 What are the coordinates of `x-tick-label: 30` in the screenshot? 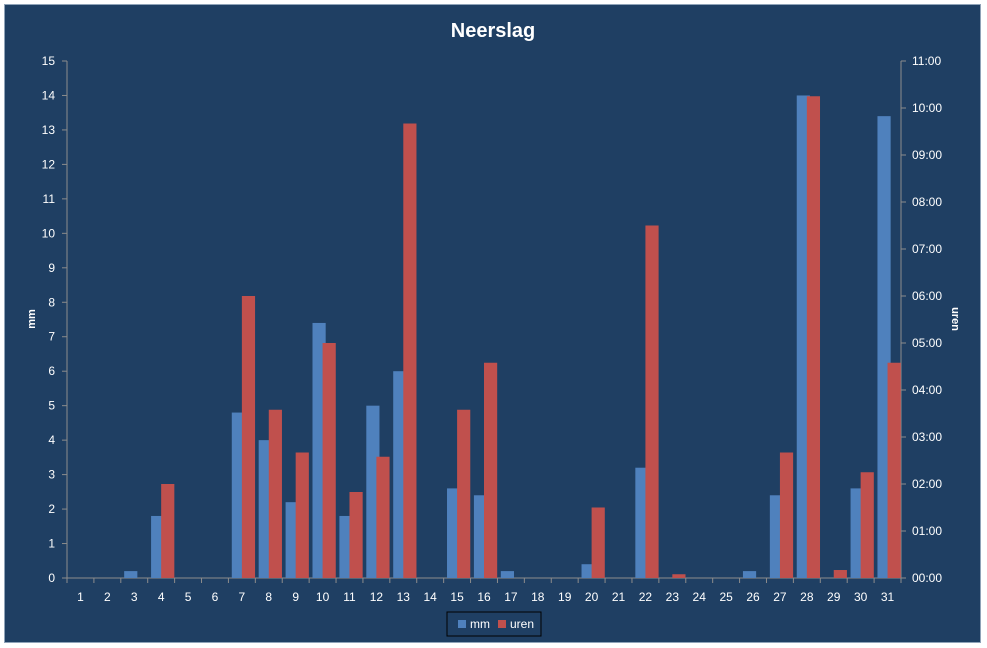 It's located at (861, 597).